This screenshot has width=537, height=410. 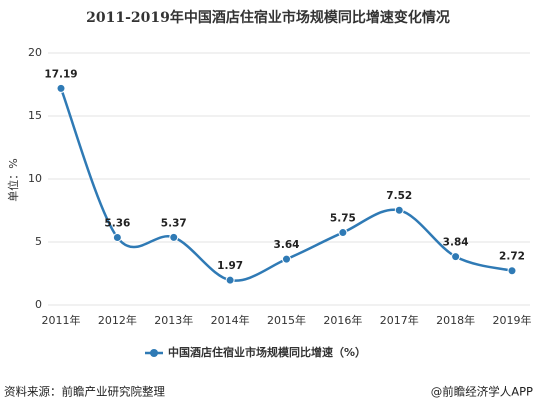 What do you see at coordinates (399, 196) in the screenshot?
I see `data-label: 7.52` at bounding box center [399, 196].